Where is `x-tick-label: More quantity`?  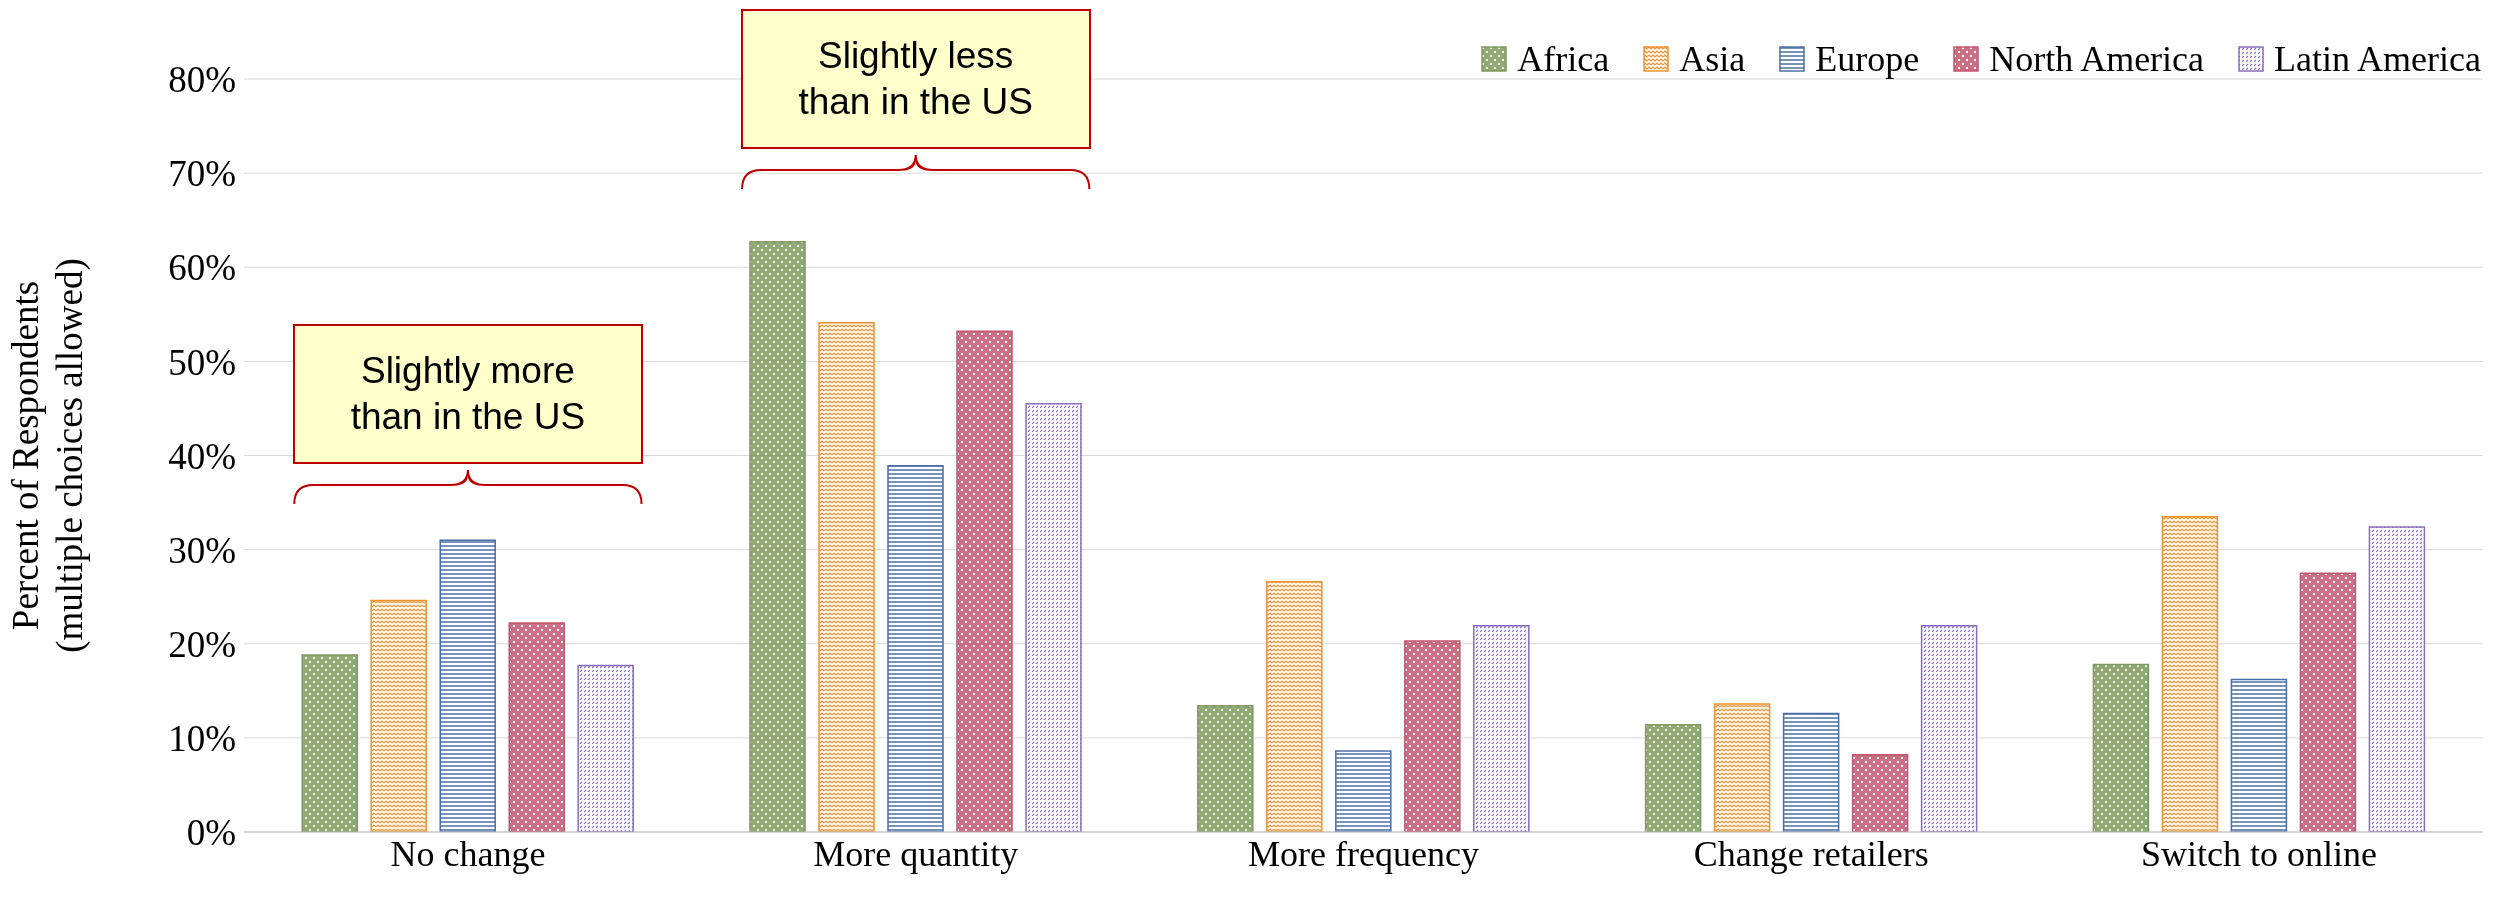
x-tick-label: More quantity is located at coordinates (916, 853).